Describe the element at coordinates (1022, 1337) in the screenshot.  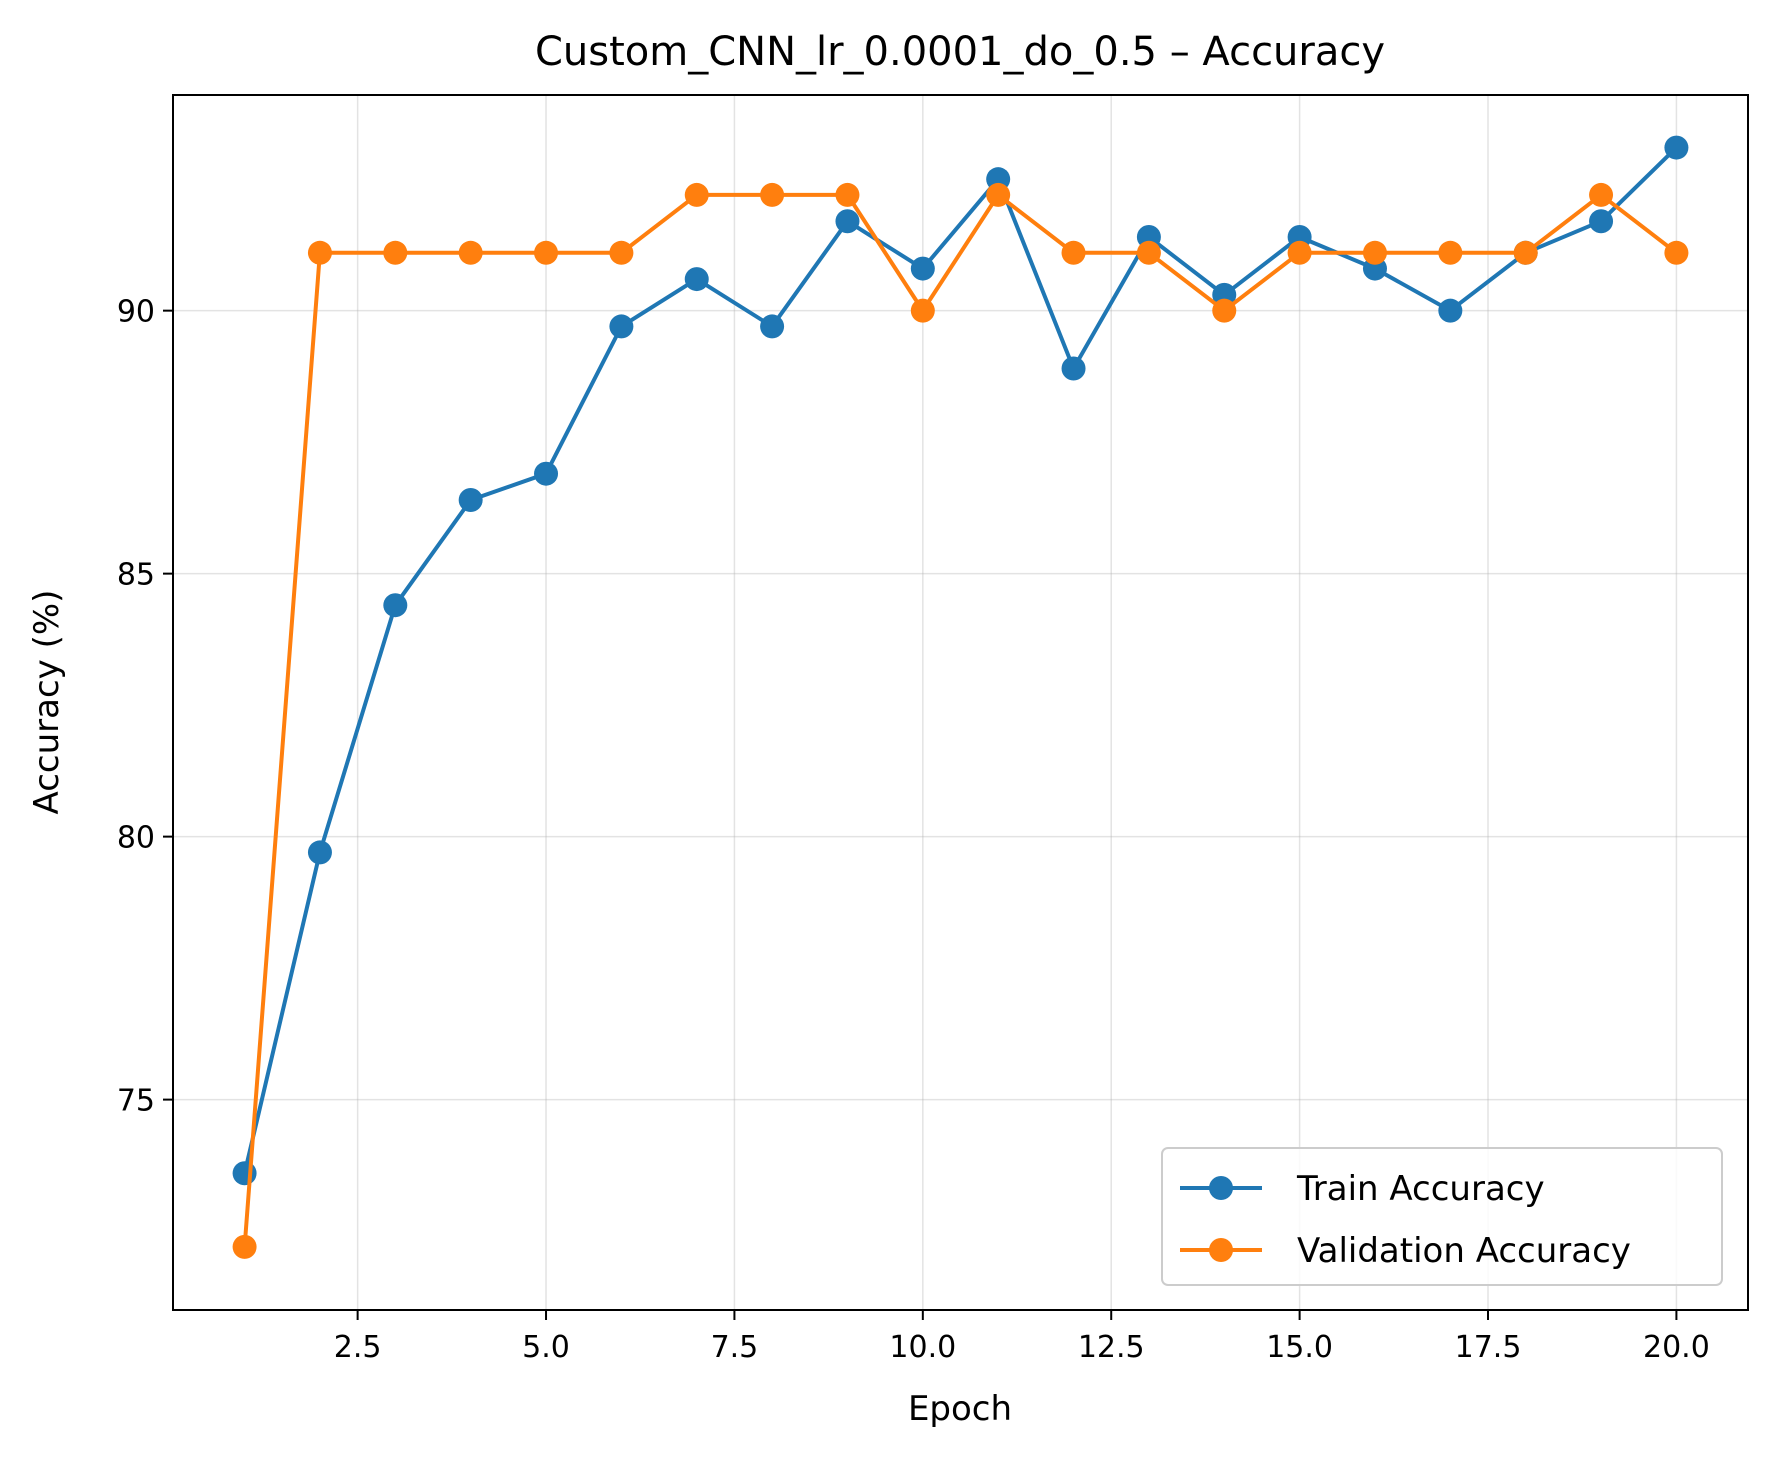
I see `x-axis-ticks: 2.5 5.0 7.5 10.0 12.5 15.0 17.5 20.0` at that location.